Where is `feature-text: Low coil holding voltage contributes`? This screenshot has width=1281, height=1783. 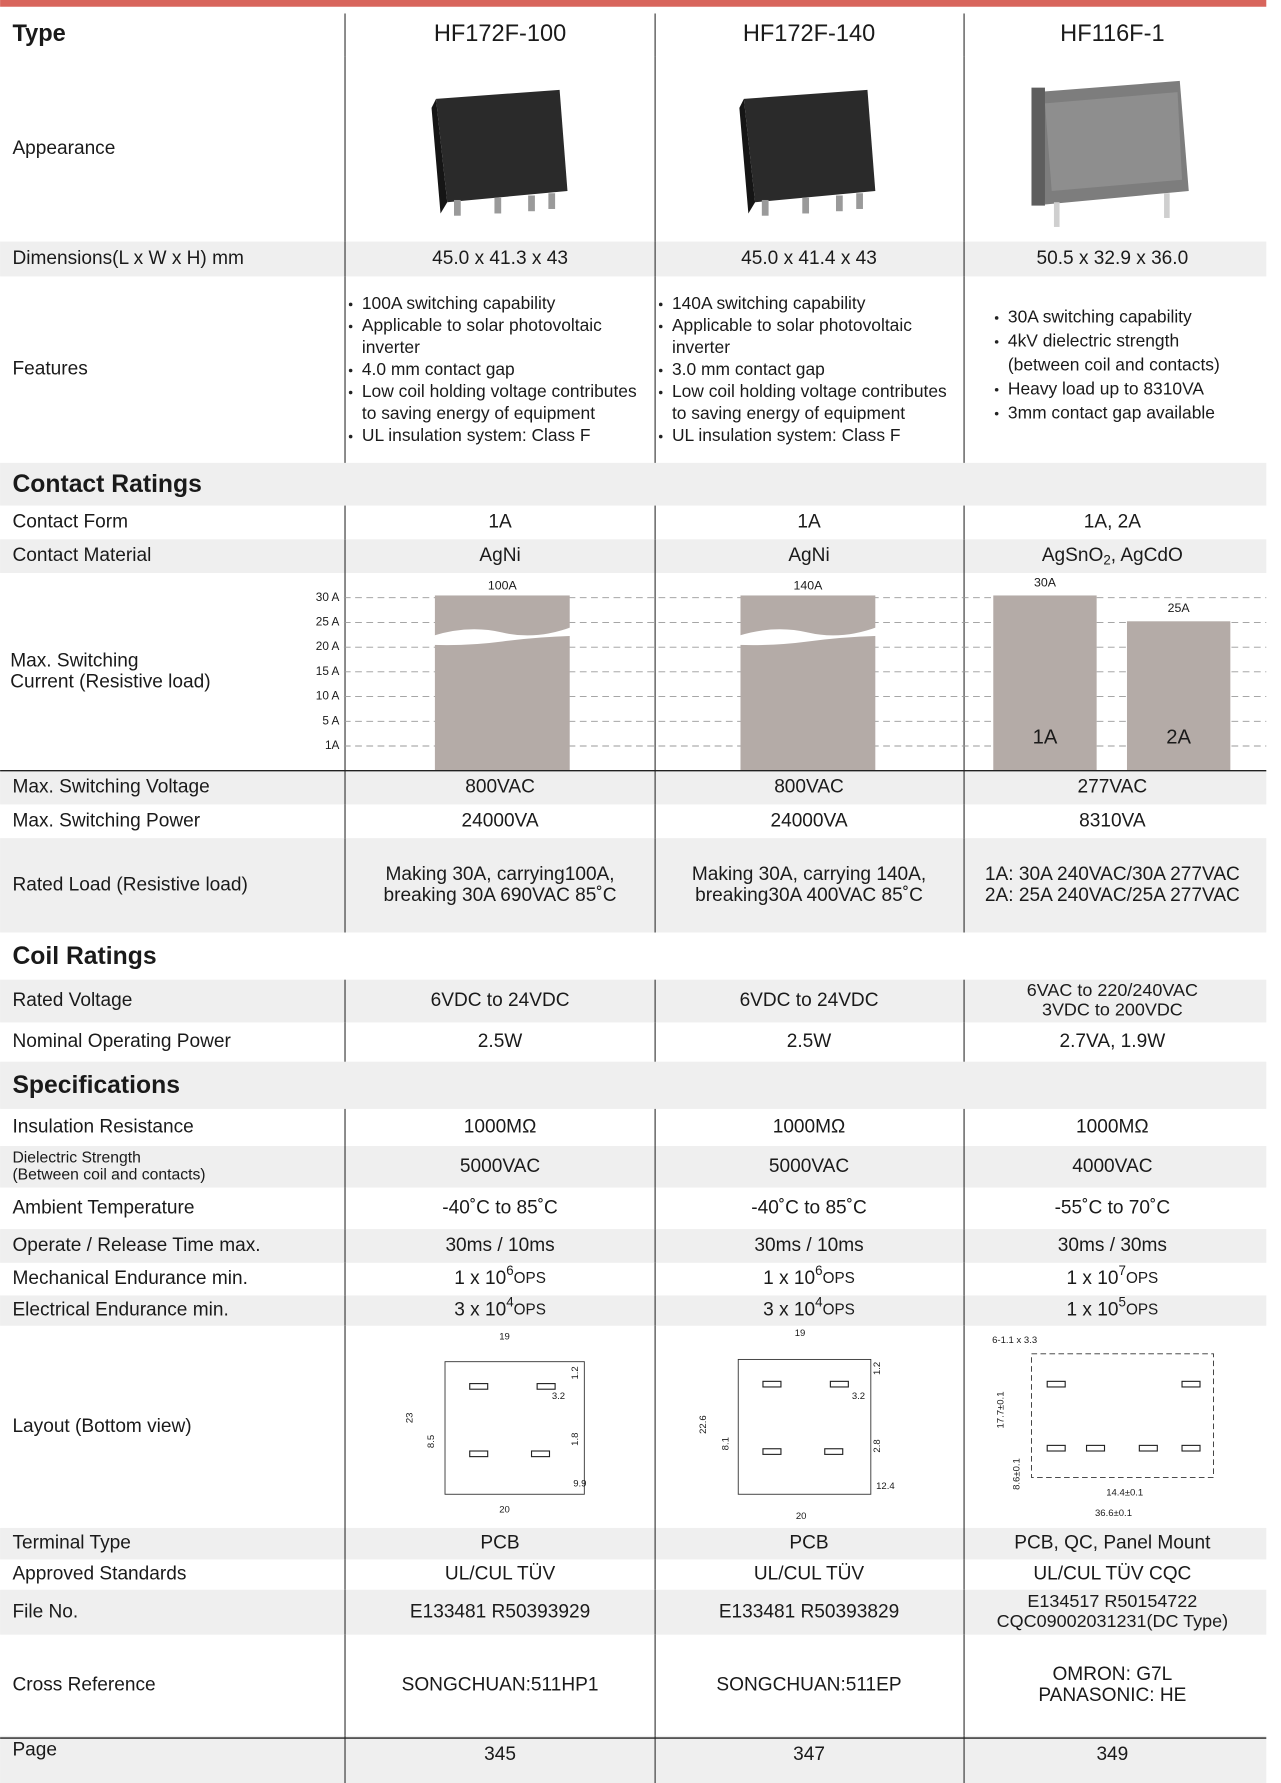
feature-text: Low coil holding voltage contributes is located at coordinates (499, 391).